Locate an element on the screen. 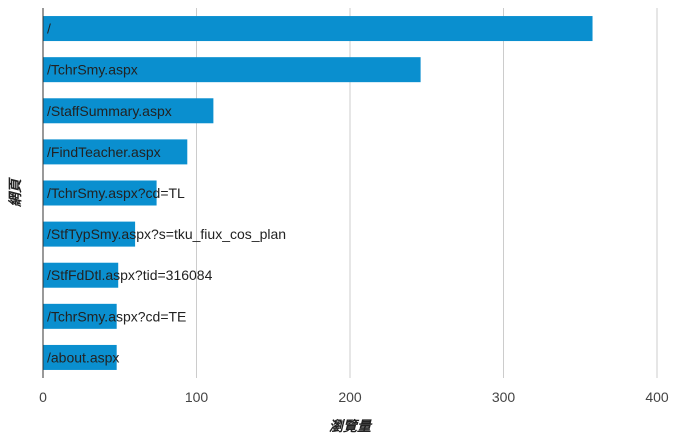  bar-label: /TchrSmy.aspx is located at coordinates (92, 70).